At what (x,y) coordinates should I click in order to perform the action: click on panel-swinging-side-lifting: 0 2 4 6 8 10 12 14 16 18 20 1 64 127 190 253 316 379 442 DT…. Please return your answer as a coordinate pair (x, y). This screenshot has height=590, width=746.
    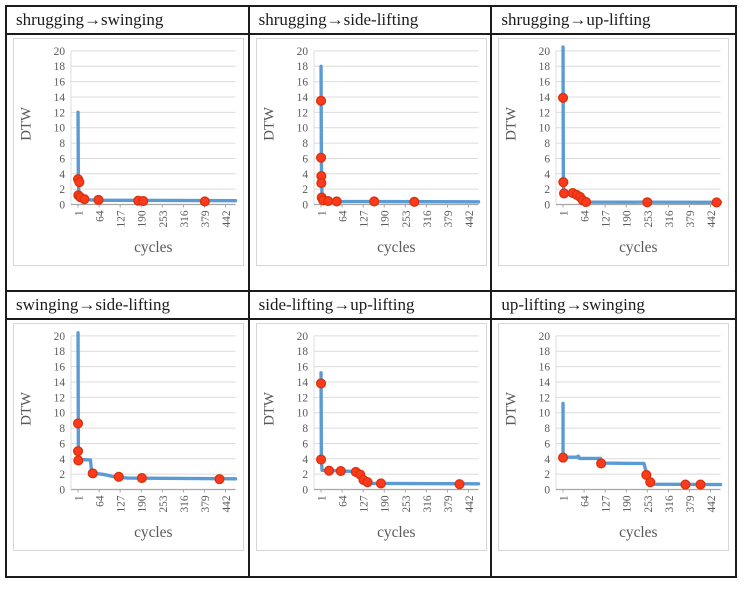
    Looking at the image, I should click on (128, 448).